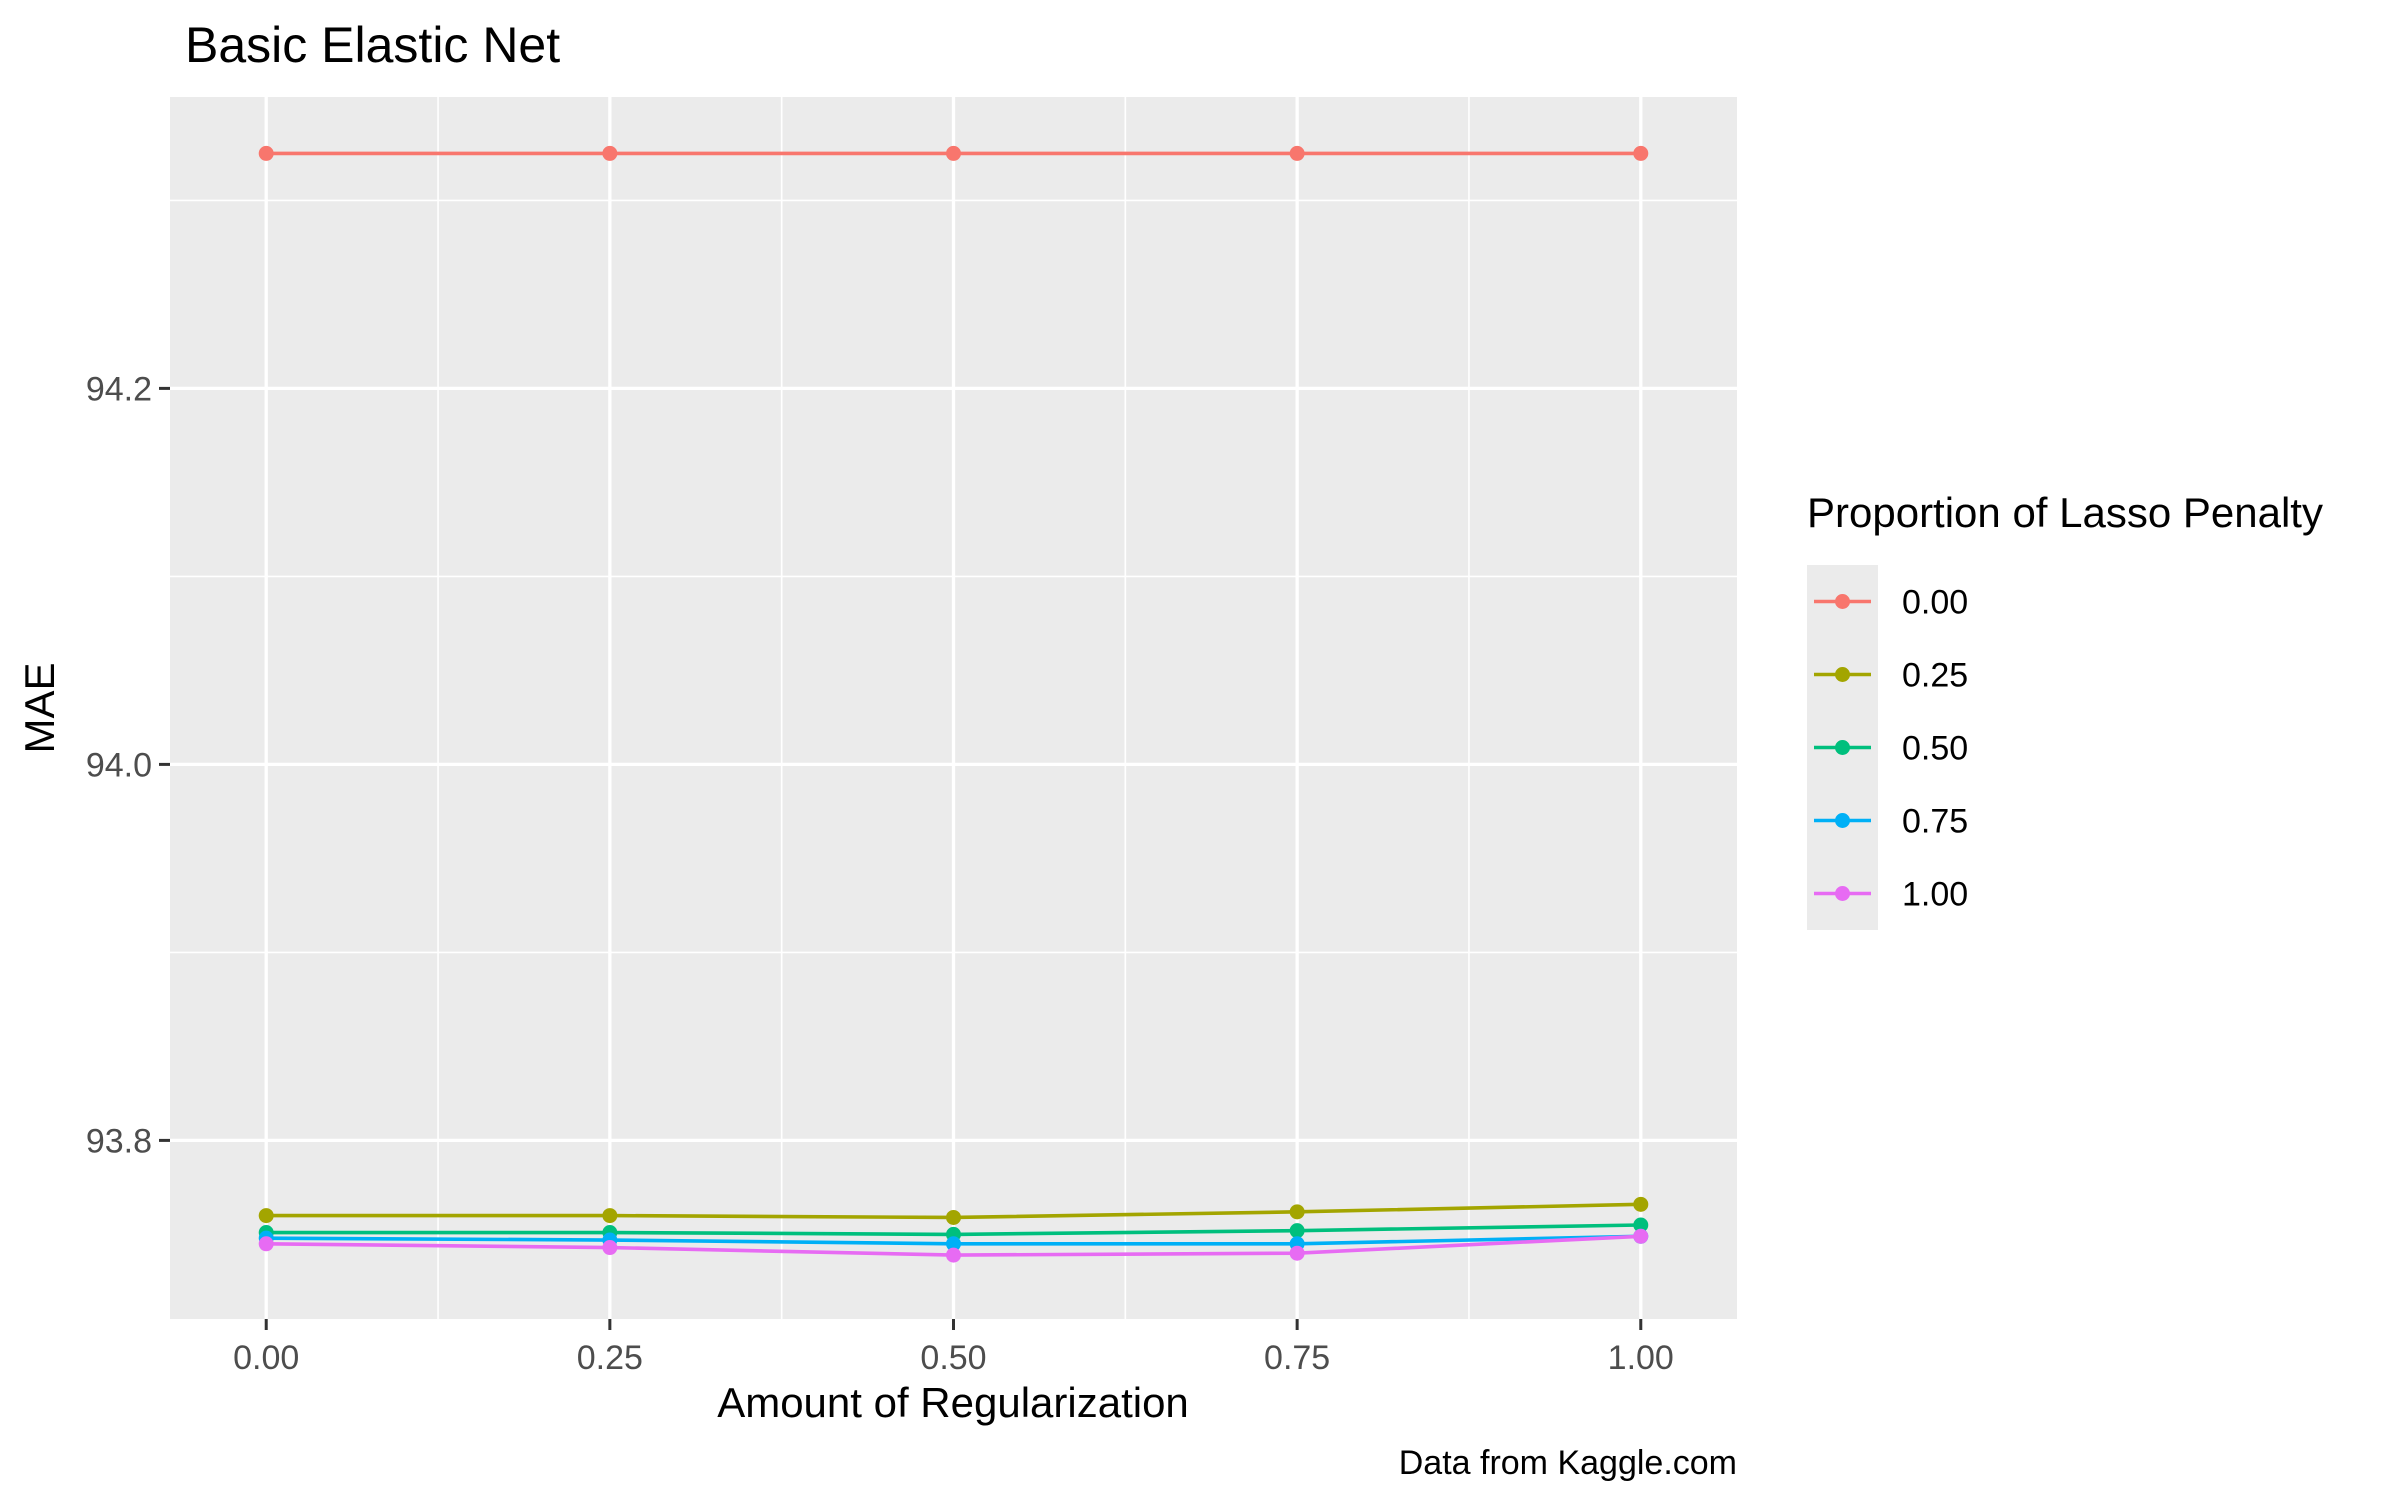 The width and height of the screenshot is (2400, 1505). I want to click on y-axis-title: MAE, so click(39, 707).